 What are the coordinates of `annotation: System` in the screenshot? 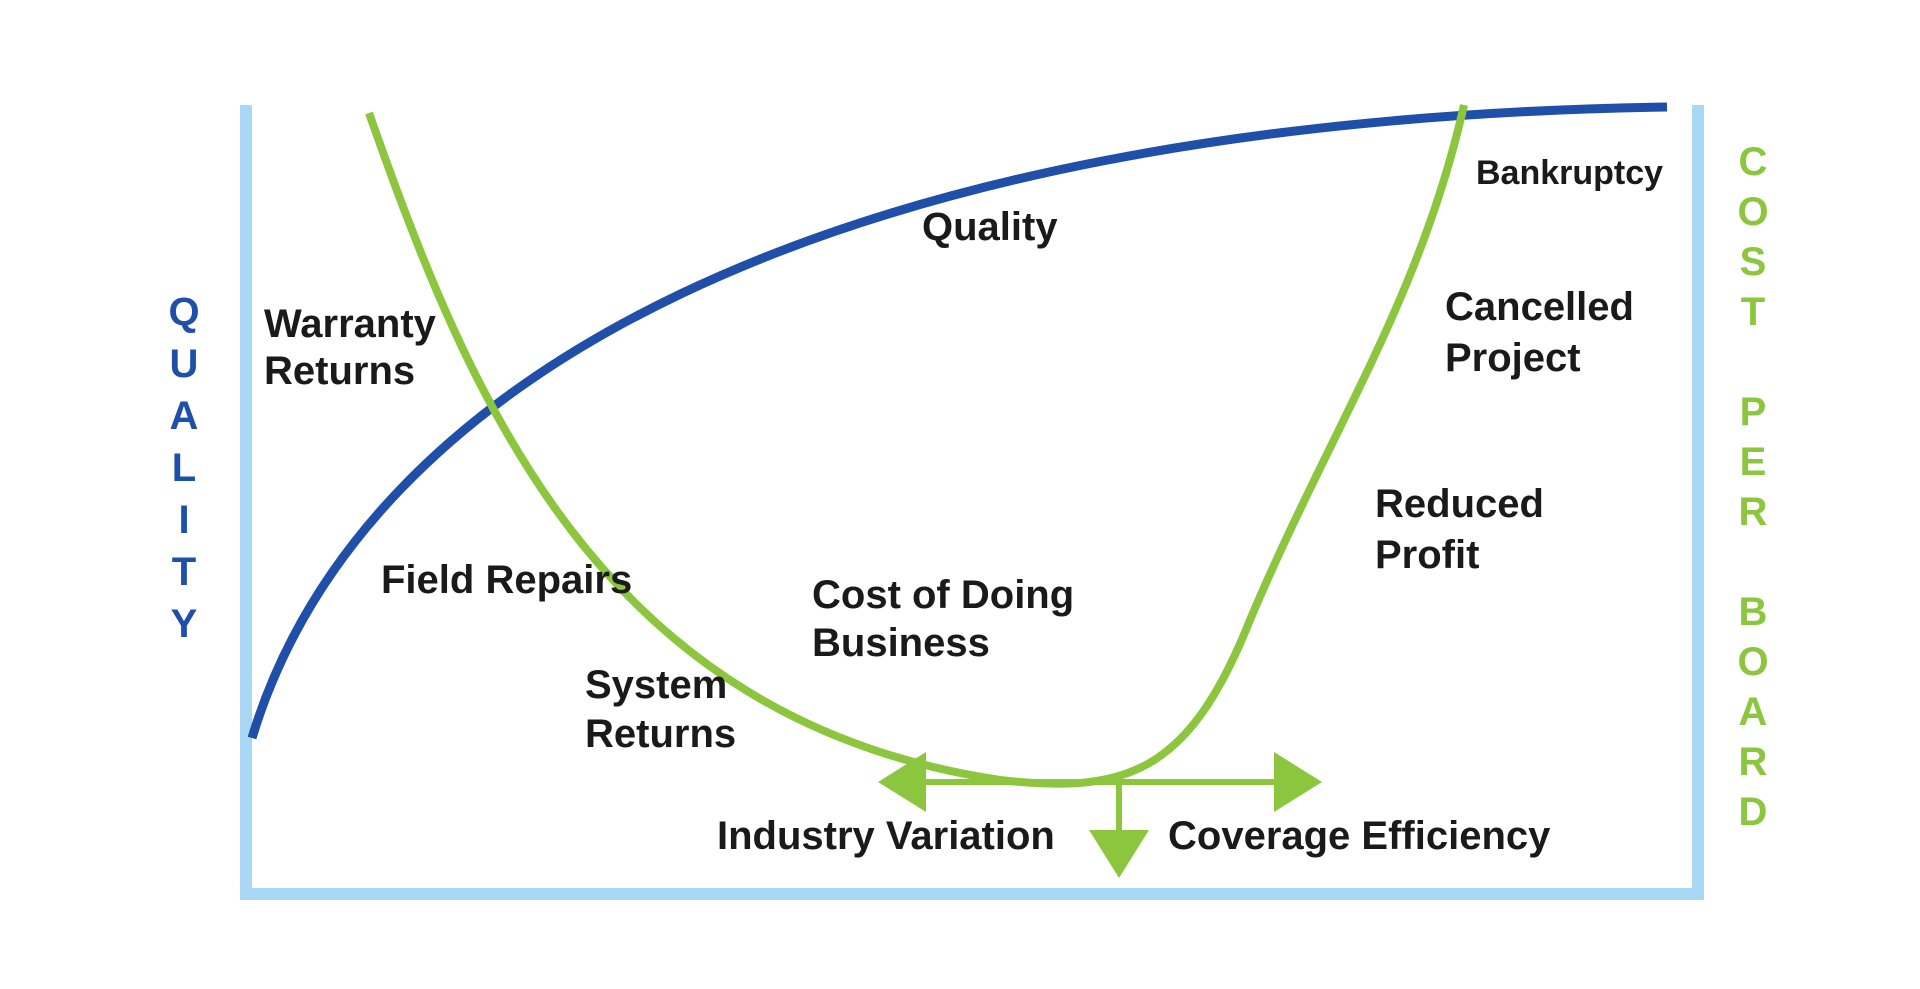 It's located at (656, 685).